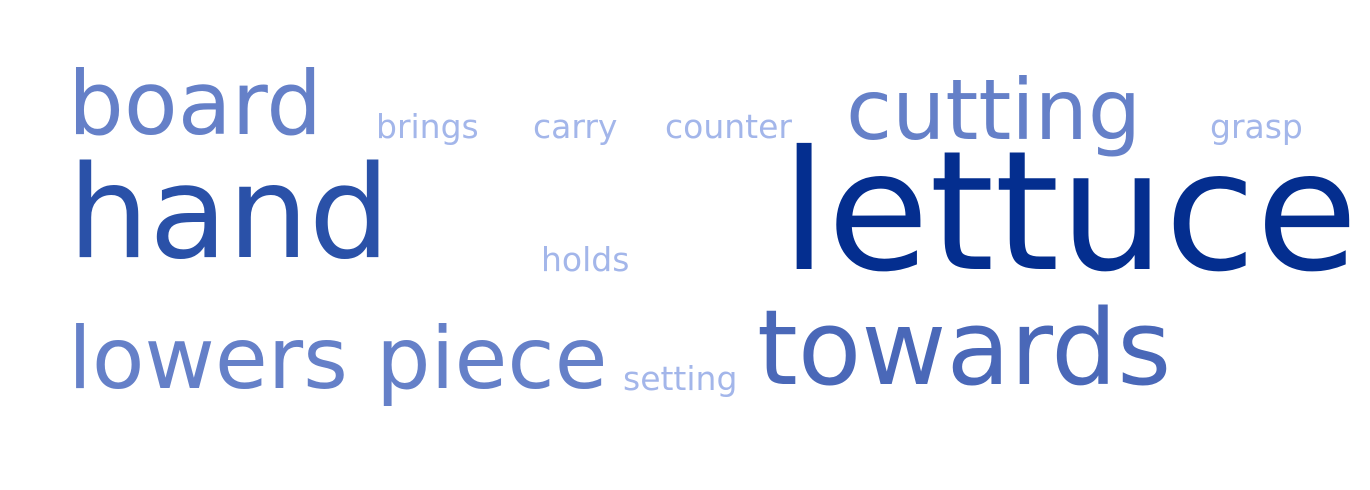  Describe the element at coordinates (492, 359) in the screenshot. I see `word-piece: piece` at that location.